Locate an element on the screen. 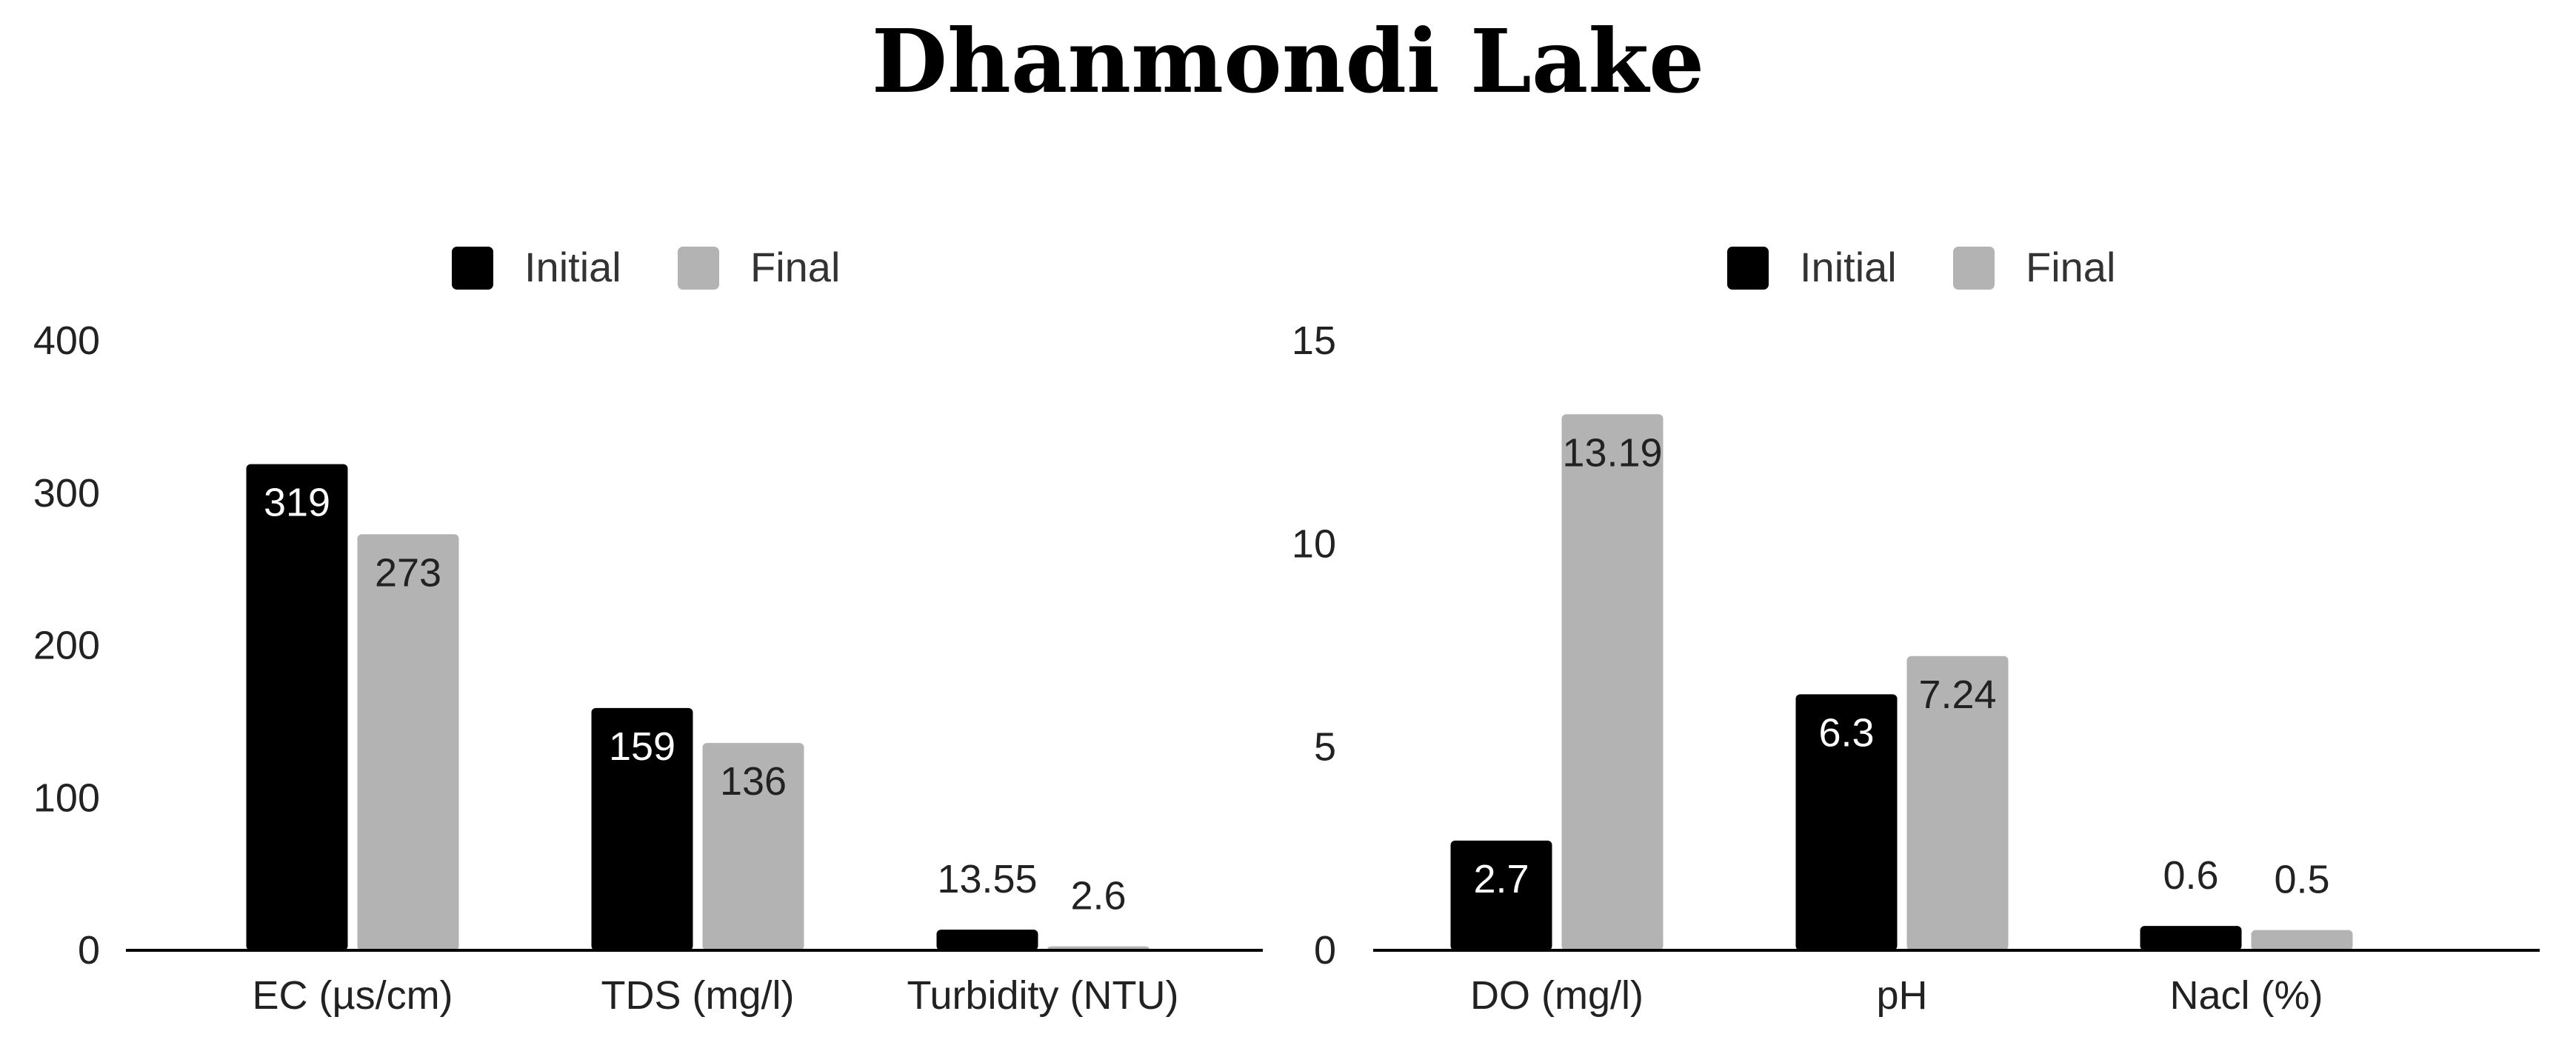 Image resolution: width=2576 pixels, height=1054 pixels. x-category-label: pH is located at coordinates (1901, 996).